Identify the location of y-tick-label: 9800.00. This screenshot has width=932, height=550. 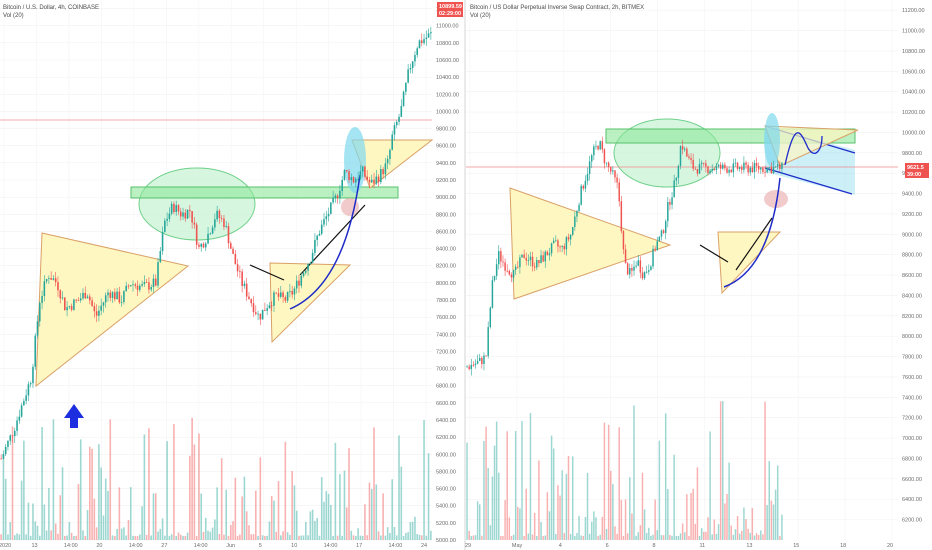
(912, 154).